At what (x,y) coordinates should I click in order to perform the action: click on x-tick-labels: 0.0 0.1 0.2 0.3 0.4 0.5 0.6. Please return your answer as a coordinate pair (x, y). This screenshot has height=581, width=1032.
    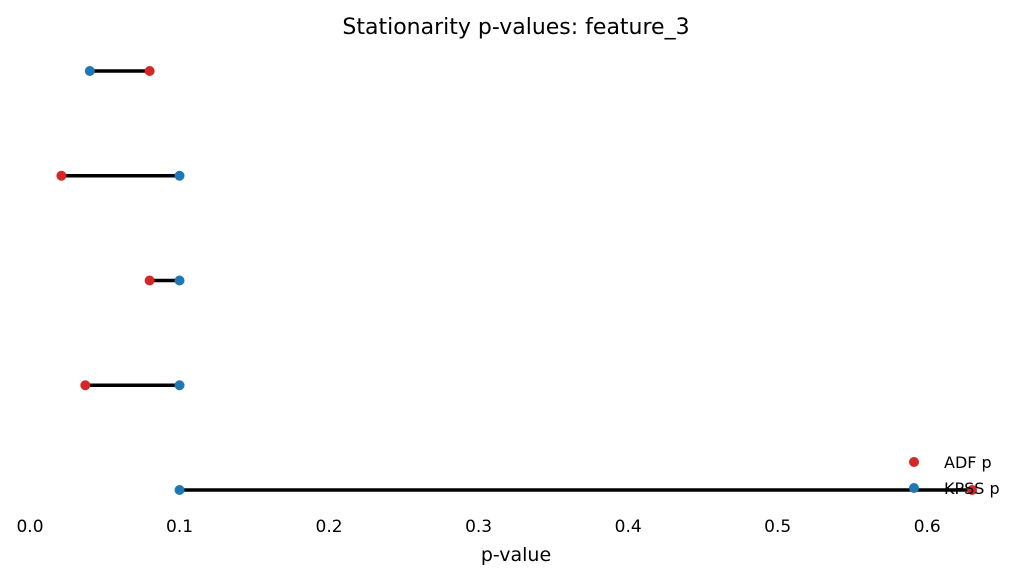
    Looking at the image, I should click on (478, 527).